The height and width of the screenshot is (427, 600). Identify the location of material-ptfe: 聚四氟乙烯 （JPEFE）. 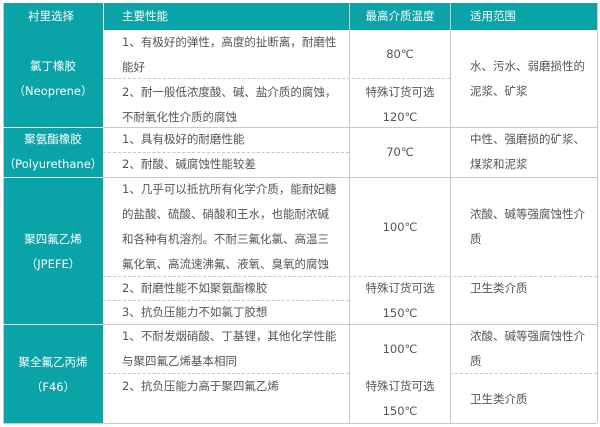
(53, 251).